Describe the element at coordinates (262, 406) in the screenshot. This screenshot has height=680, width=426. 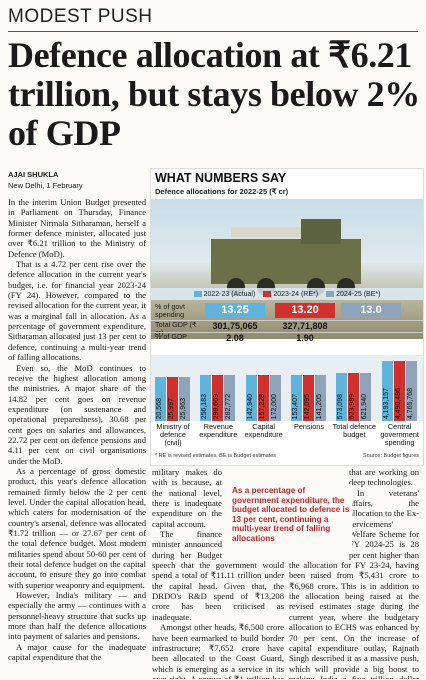
I see `value-label: 157,228` at that location.